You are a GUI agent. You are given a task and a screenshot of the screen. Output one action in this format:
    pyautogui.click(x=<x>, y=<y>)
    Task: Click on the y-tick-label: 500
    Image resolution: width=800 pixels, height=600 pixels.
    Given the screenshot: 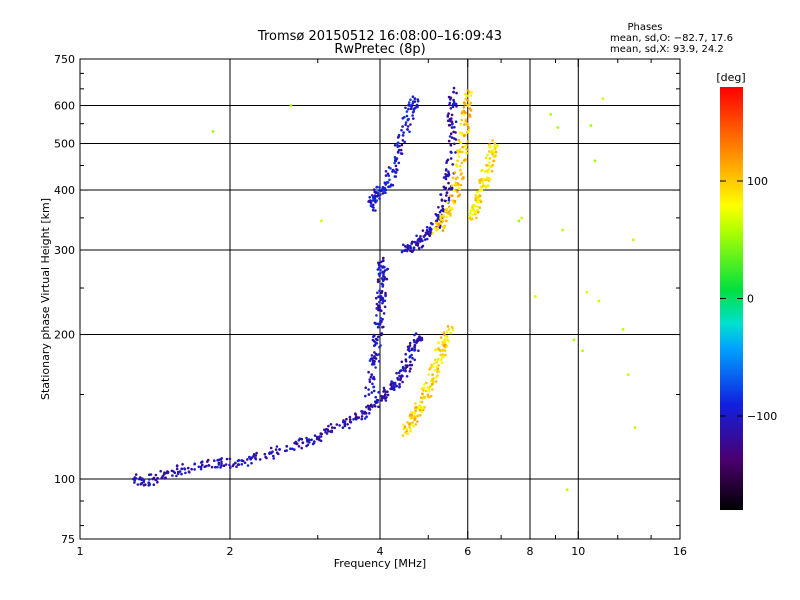 What is the action you would take?
    pyautogui.click(x=64, y=144)
    